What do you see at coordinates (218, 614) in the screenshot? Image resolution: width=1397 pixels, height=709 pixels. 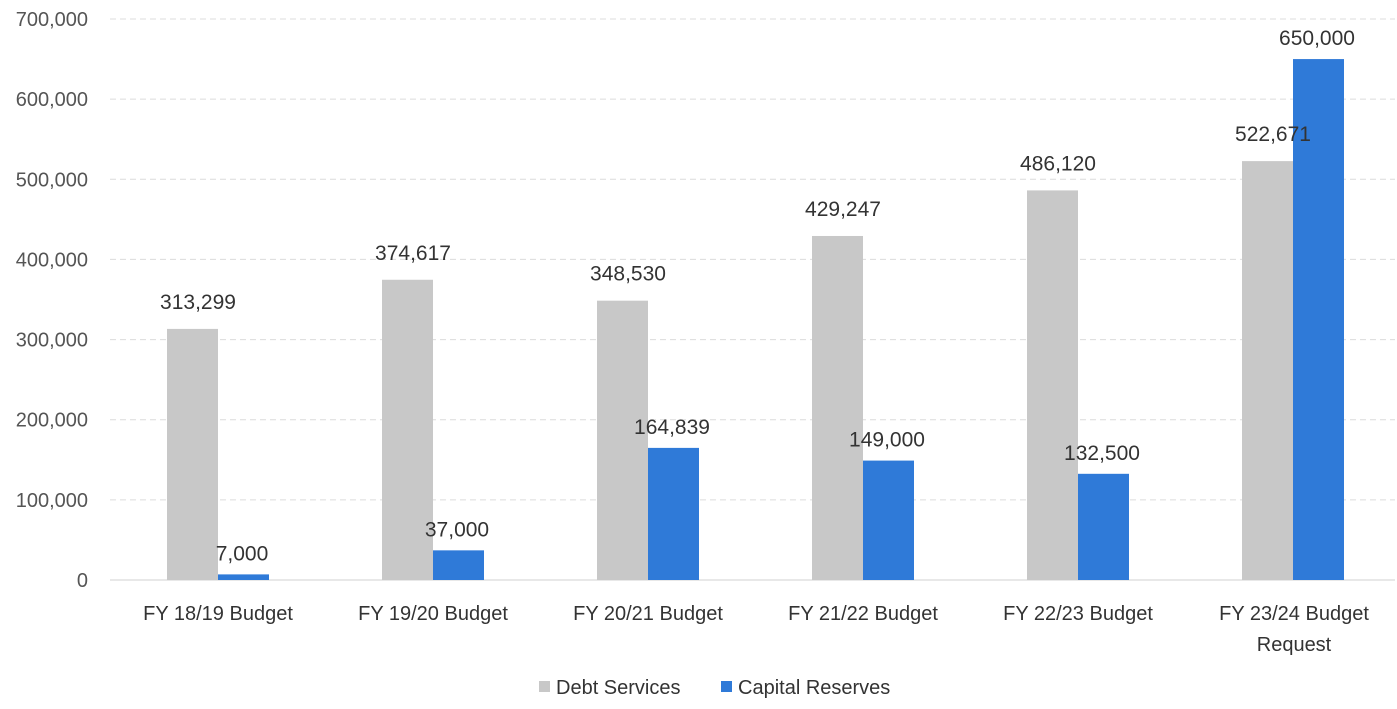 I see `x-tick-label: FY 18/19 Budget` at bounding box center [218, 614].